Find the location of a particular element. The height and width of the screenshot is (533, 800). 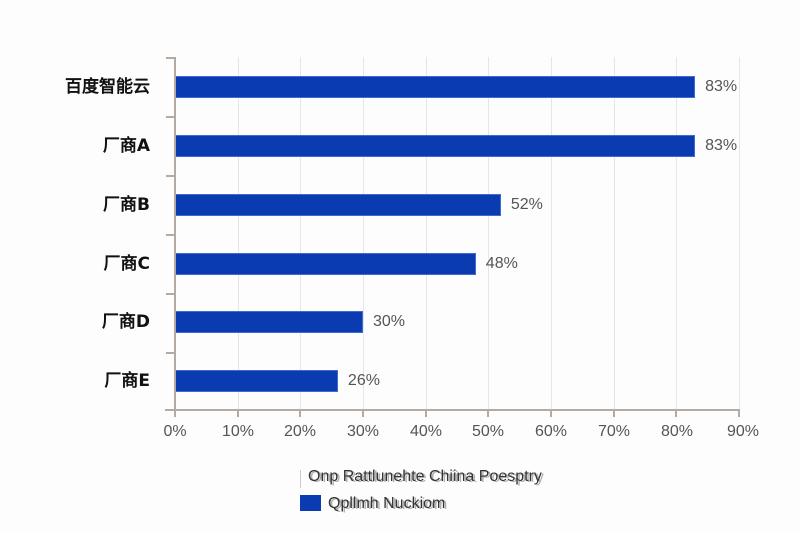

x-tick-label: 40% is located at coordinates (426, 431).